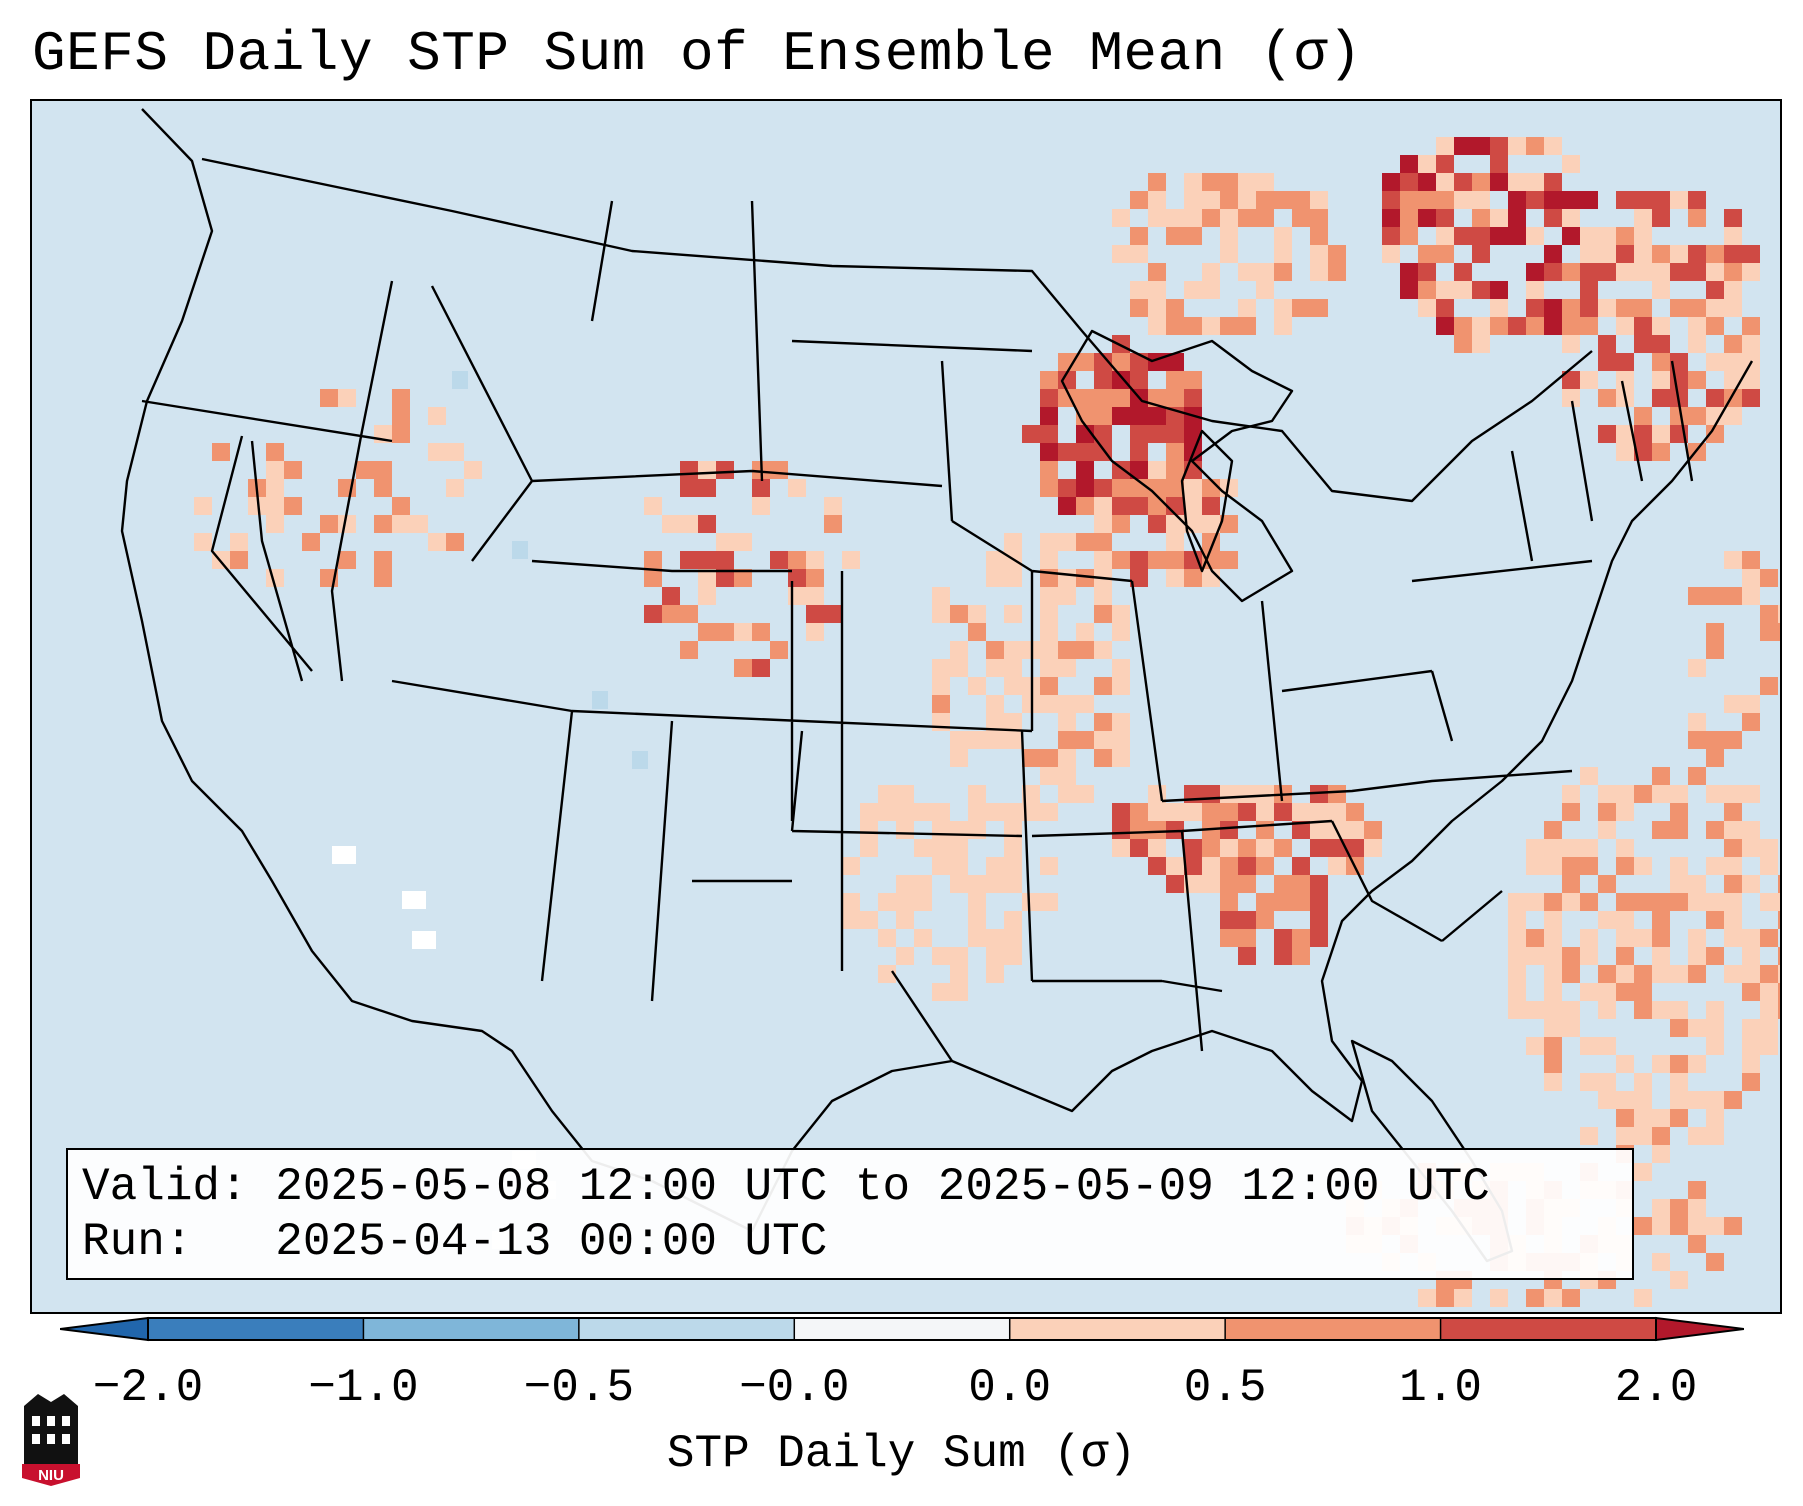 The image size is (1803, 1506). I want to click on colorbar-tick-label: −1.0, so click(363, 1388).